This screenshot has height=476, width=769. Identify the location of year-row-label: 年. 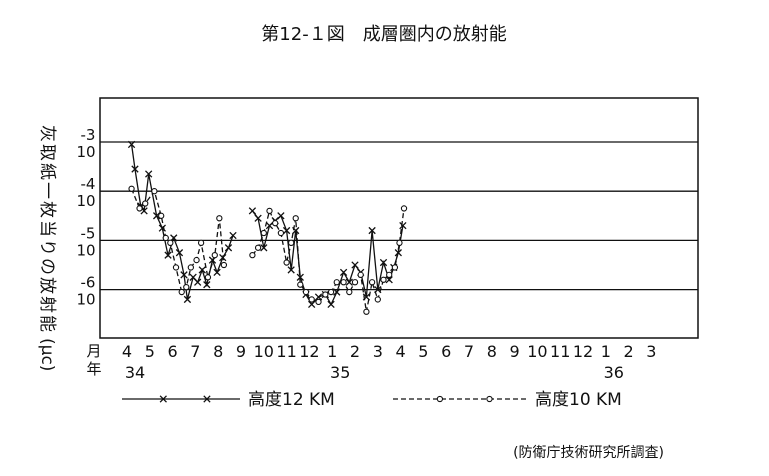
(93, 369).